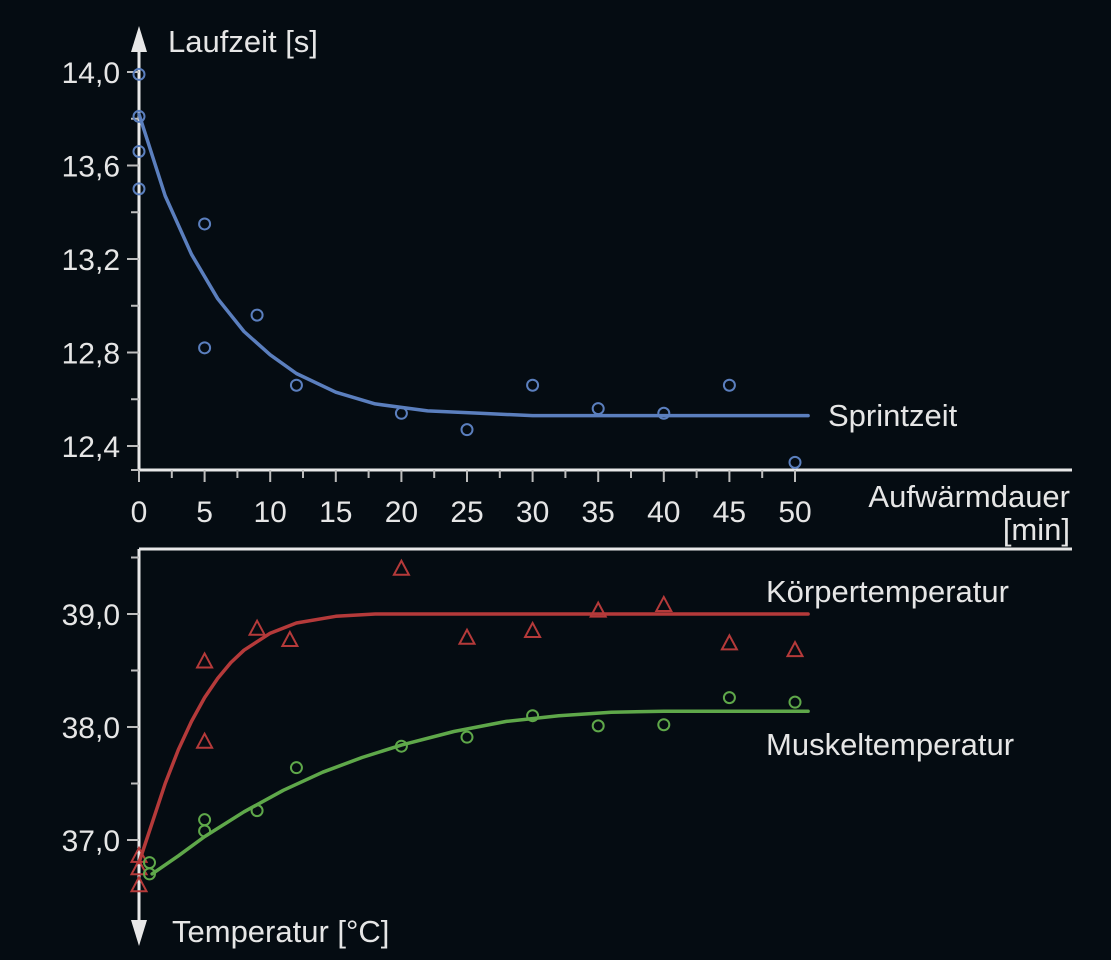  I want to click on x-tick-label: 20, so click(401, 512).